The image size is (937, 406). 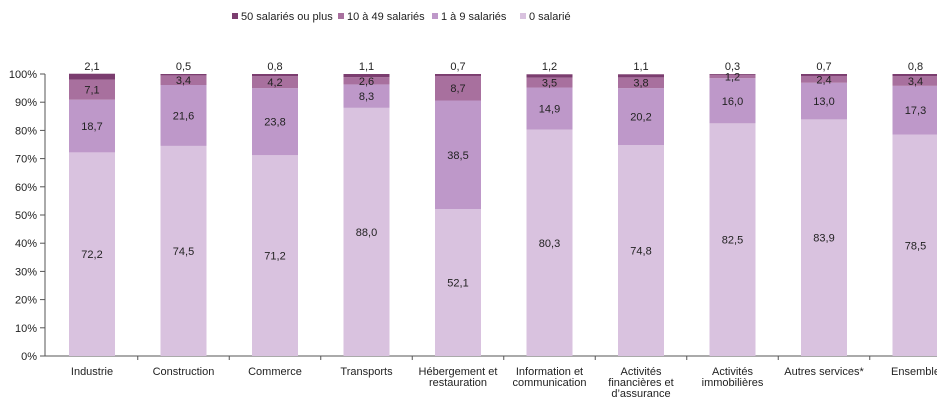 I want to click on y-tick-label: 70%, so click(x=26, y=160).